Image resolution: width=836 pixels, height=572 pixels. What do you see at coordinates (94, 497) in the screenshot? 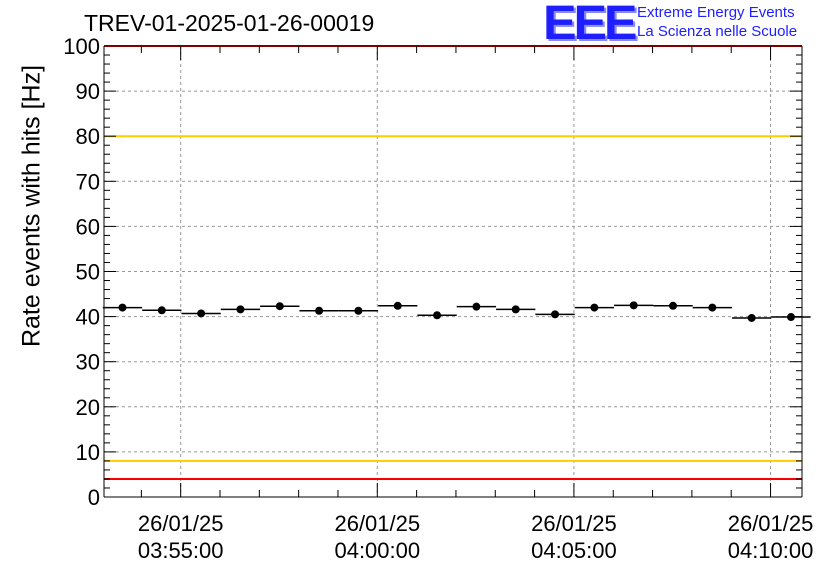
I see `y-tick-label: 0` at bounding box center [94, 497].